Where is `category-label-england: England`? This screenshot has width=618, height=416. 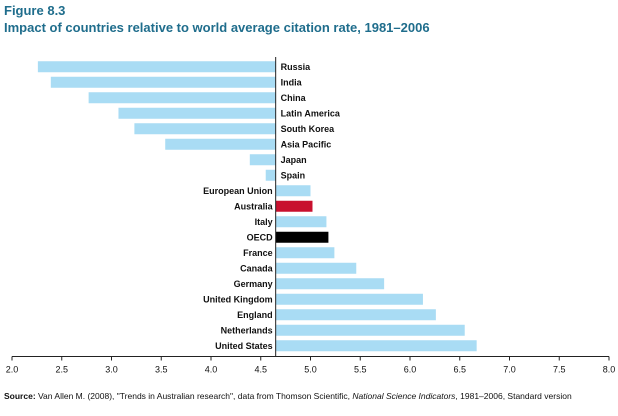
category-label-england: England is located at coordinates (255, 315).